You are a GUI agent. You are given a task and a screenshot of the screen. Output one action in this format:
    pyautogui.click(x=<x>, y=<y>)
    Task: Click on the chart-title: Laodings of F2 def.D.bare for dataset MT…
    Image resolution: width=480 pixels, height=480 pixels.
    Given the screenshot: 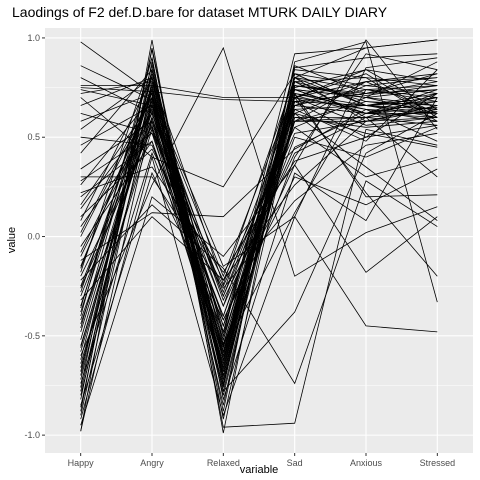 What is the action you would take?
    pyautogui.click(x=200, y=12)
    